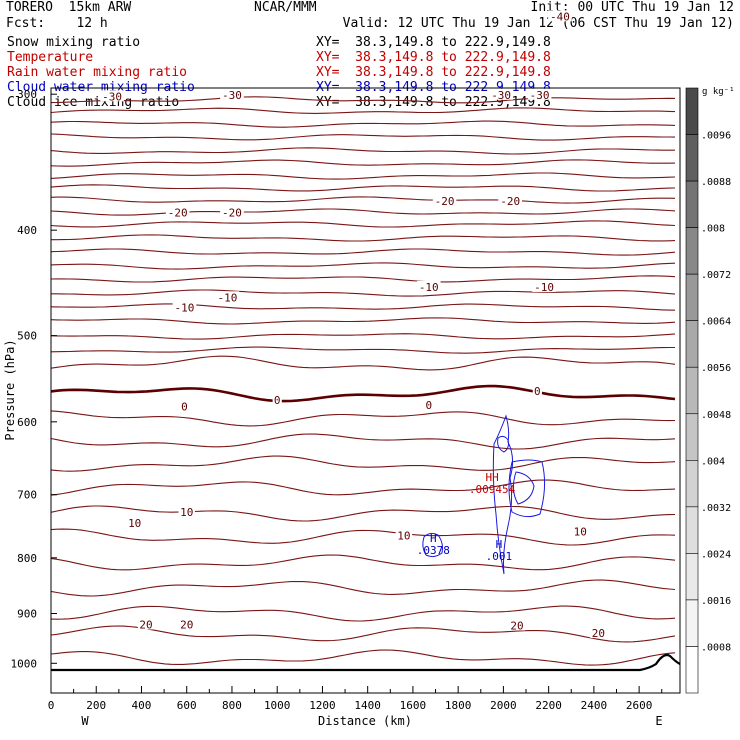 This screenshot has height=740, width=740. Describe the element at coordinates (50, 57) in the screenshot. I see `field-temperature-label: Temperature` at that location.